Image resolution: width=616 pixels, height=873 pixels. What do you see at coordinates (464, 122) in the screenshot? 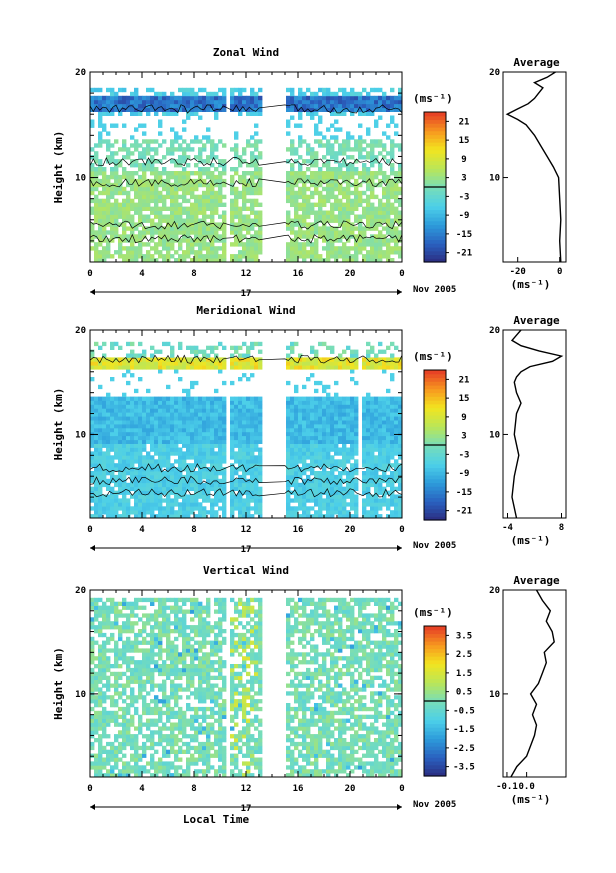
I see `colorbar-tick-label: 21` at bounding box center [464, 122].